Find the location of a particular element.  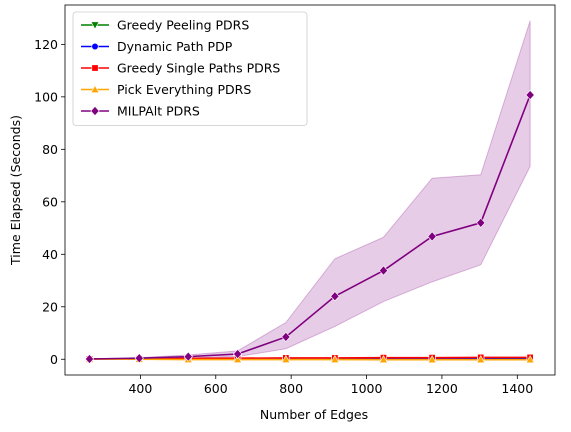

x-axis-label: Number of Edges is located at coordinates (314, 414).